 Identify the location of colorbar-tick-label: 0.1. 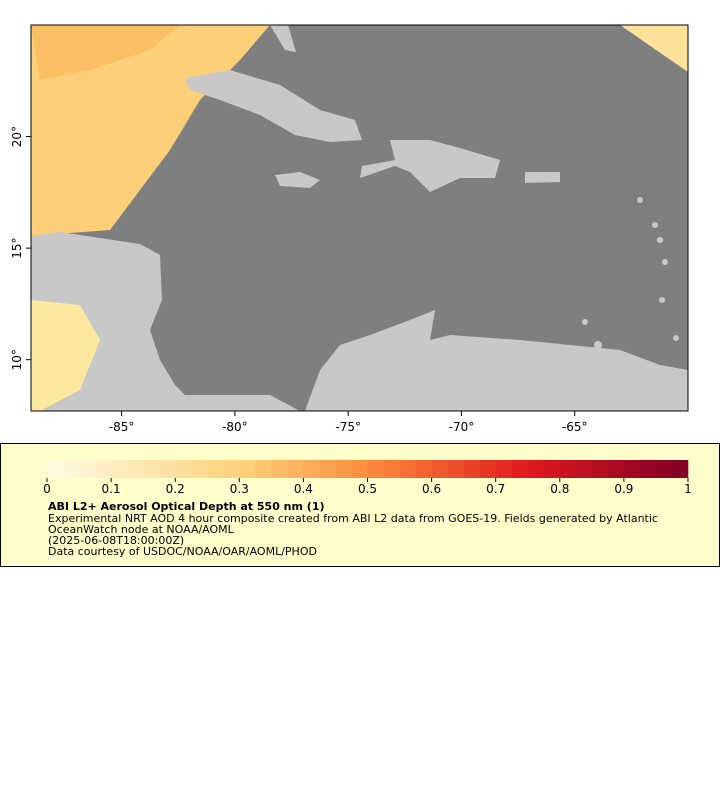
(111, 489).